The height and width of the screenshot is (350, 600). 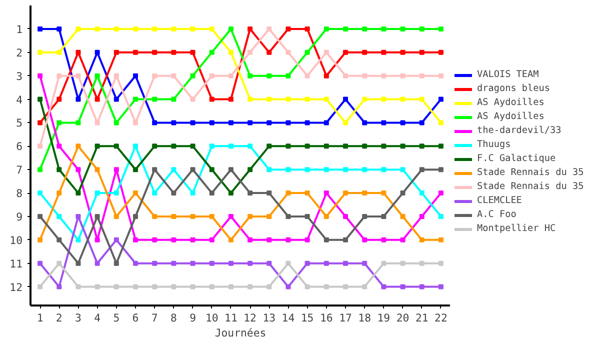 What do you see at coordinates (269, 318) in the screenshot?
I see `x-tick-label: 13` at bounding box center [269, 318].